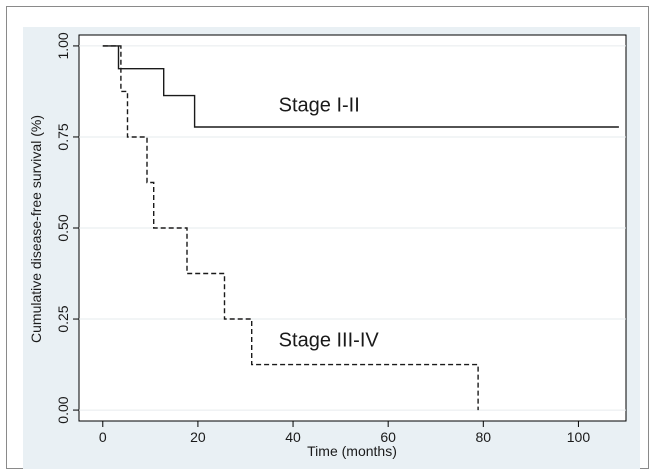 This screenshot has width=655, height=475. I want to click on x-tick-label: 60, so click(388, 437).